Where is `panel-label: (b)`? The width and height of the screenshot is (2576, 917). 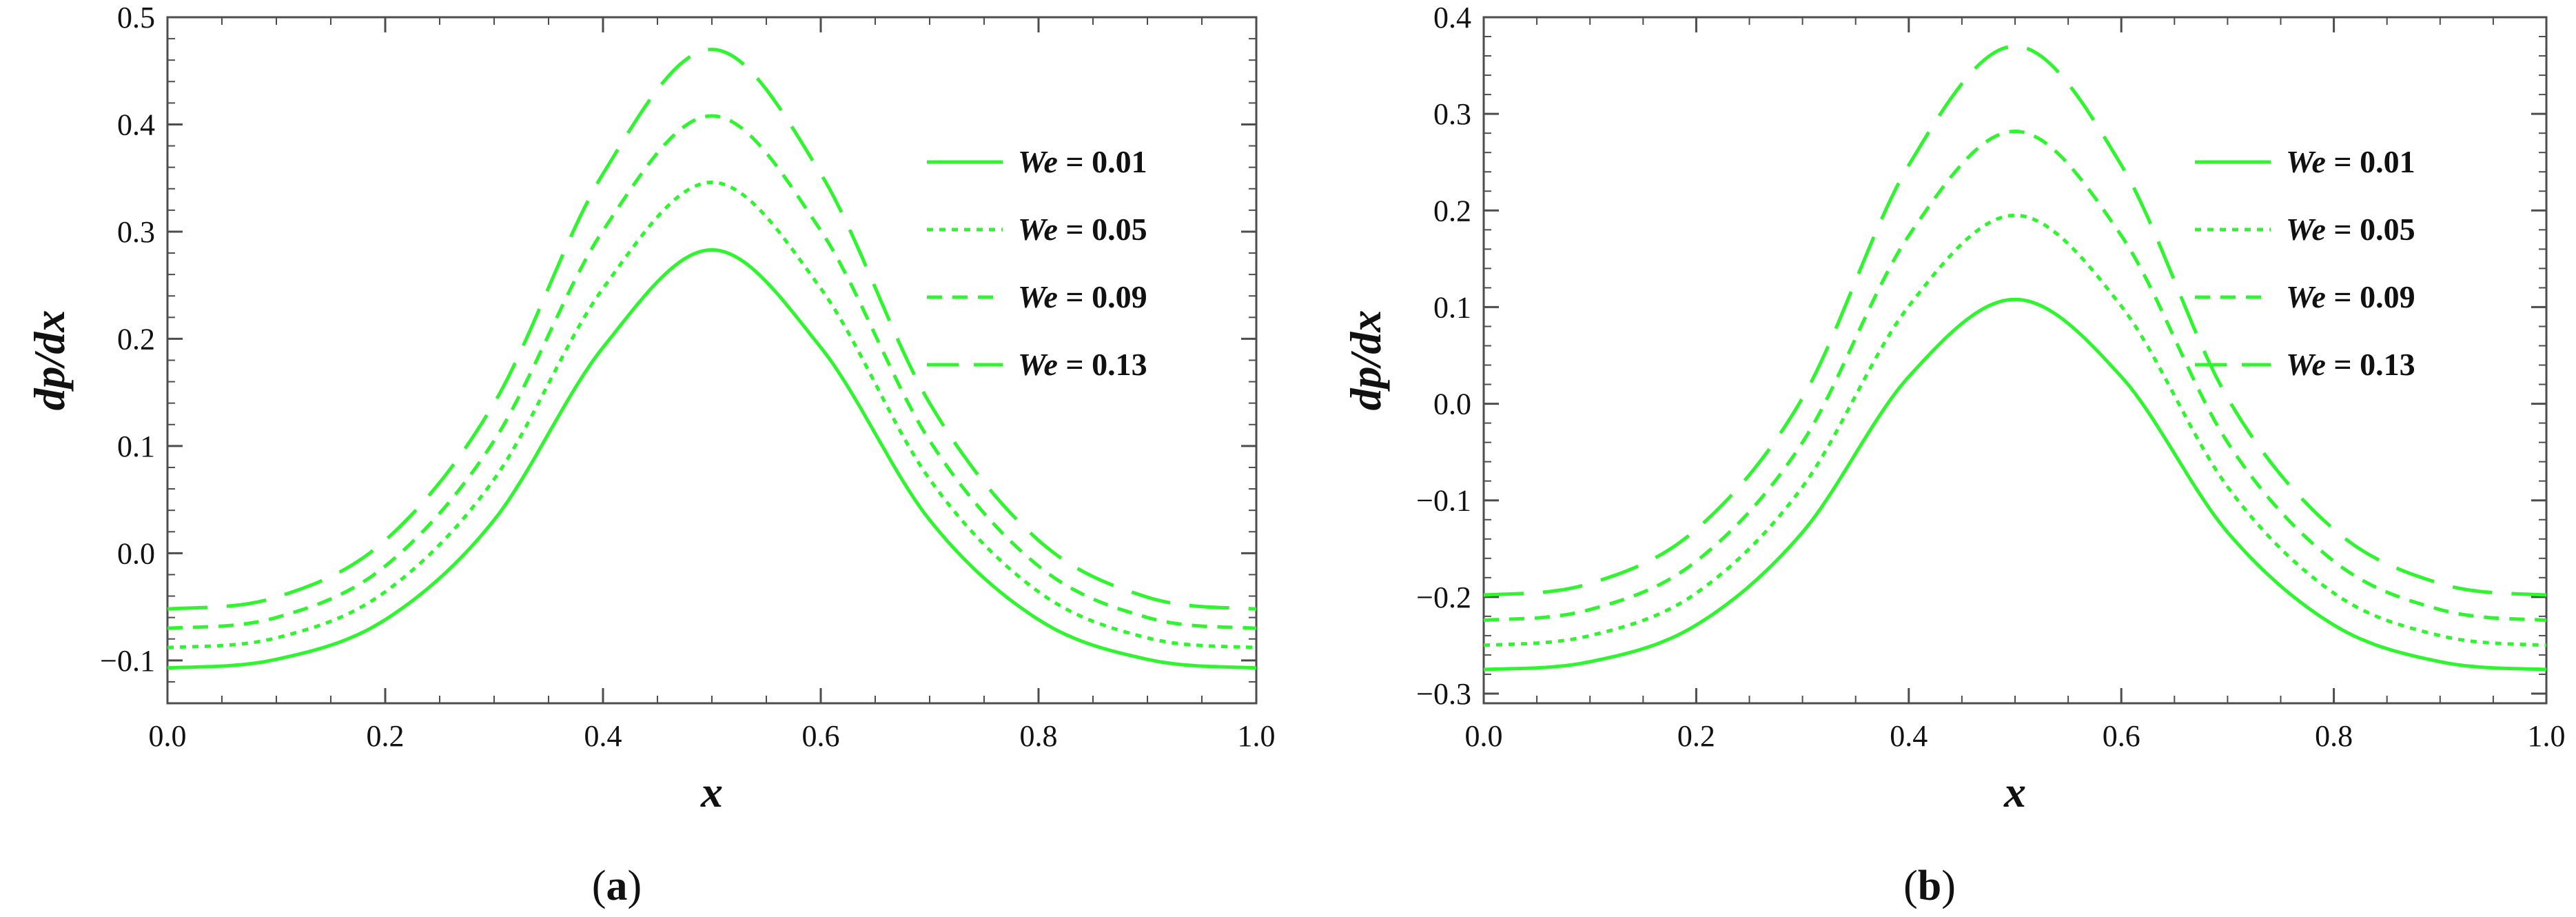
panel-label: (b) is located at coordinates (1929, 886).